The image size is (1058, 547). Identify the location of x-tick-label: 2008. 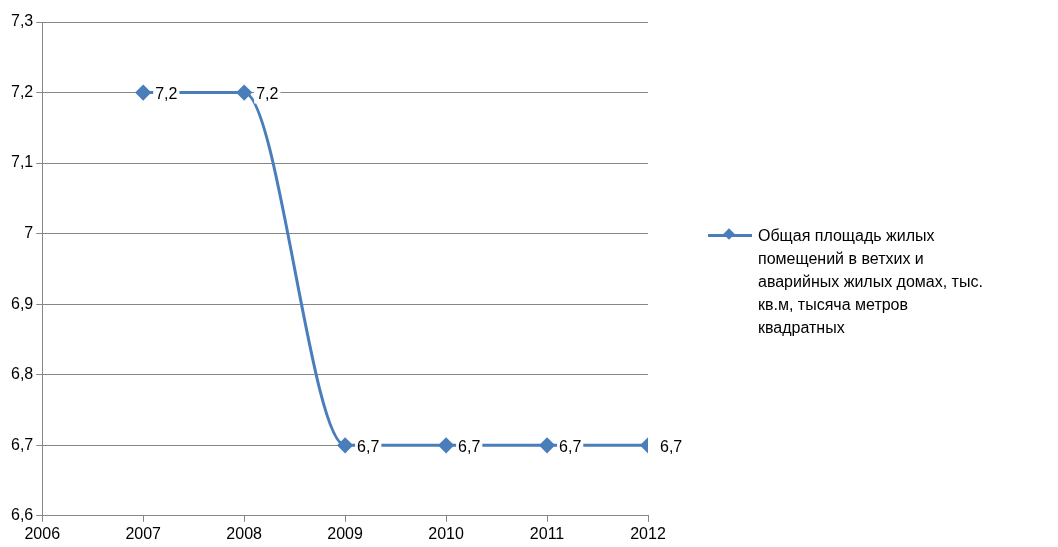
(244, 533).